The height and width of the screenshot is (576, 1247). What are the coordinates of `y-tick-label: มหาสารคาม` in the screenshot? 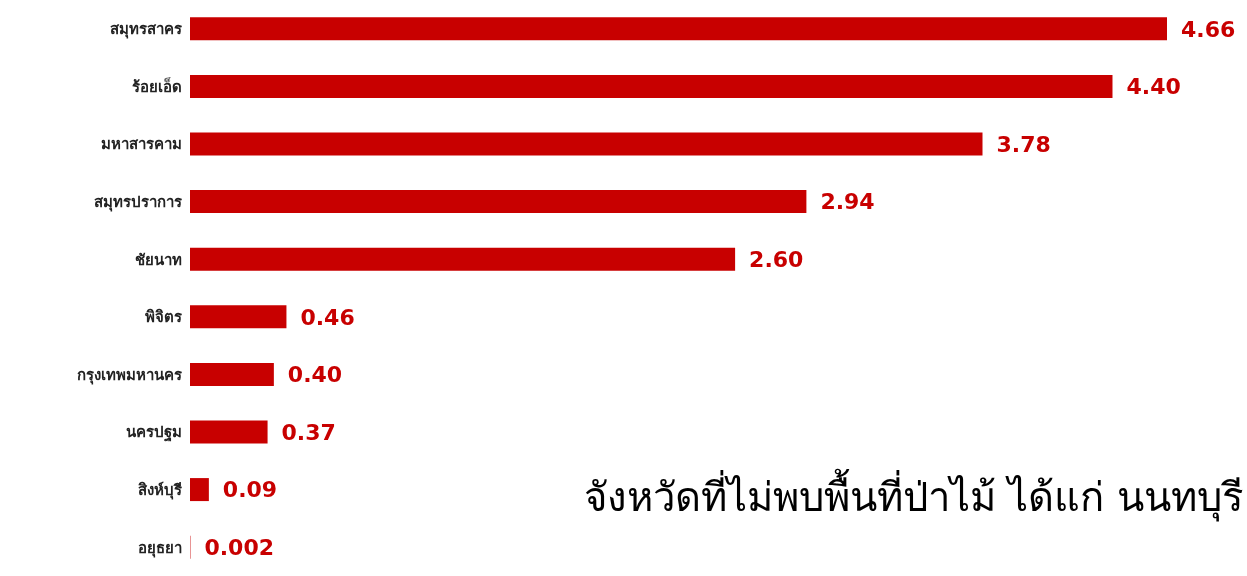 It's located at (141, 144).